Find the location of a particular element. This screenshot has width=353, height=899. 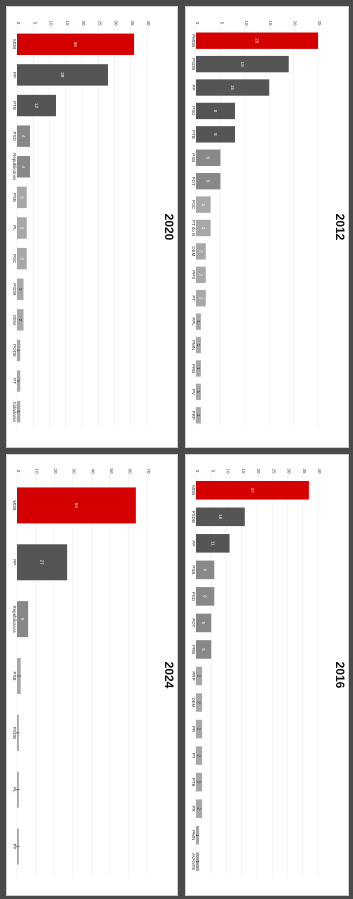

category-label: PR is located at coordinates (193, 809).